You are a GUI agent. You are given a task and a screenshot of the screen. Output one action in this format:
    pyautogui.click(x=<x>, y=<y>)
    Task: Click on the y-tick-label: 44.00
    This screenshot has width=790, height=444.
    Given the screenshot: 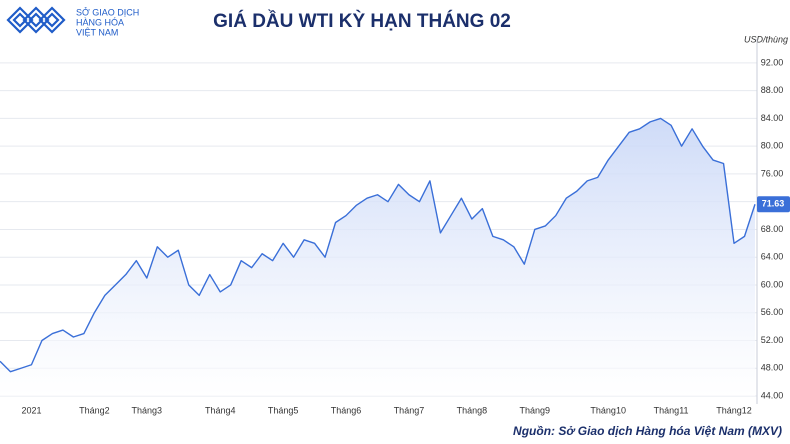 What is the action you would take?
    pyautogui.click(x=772, y=395)
    